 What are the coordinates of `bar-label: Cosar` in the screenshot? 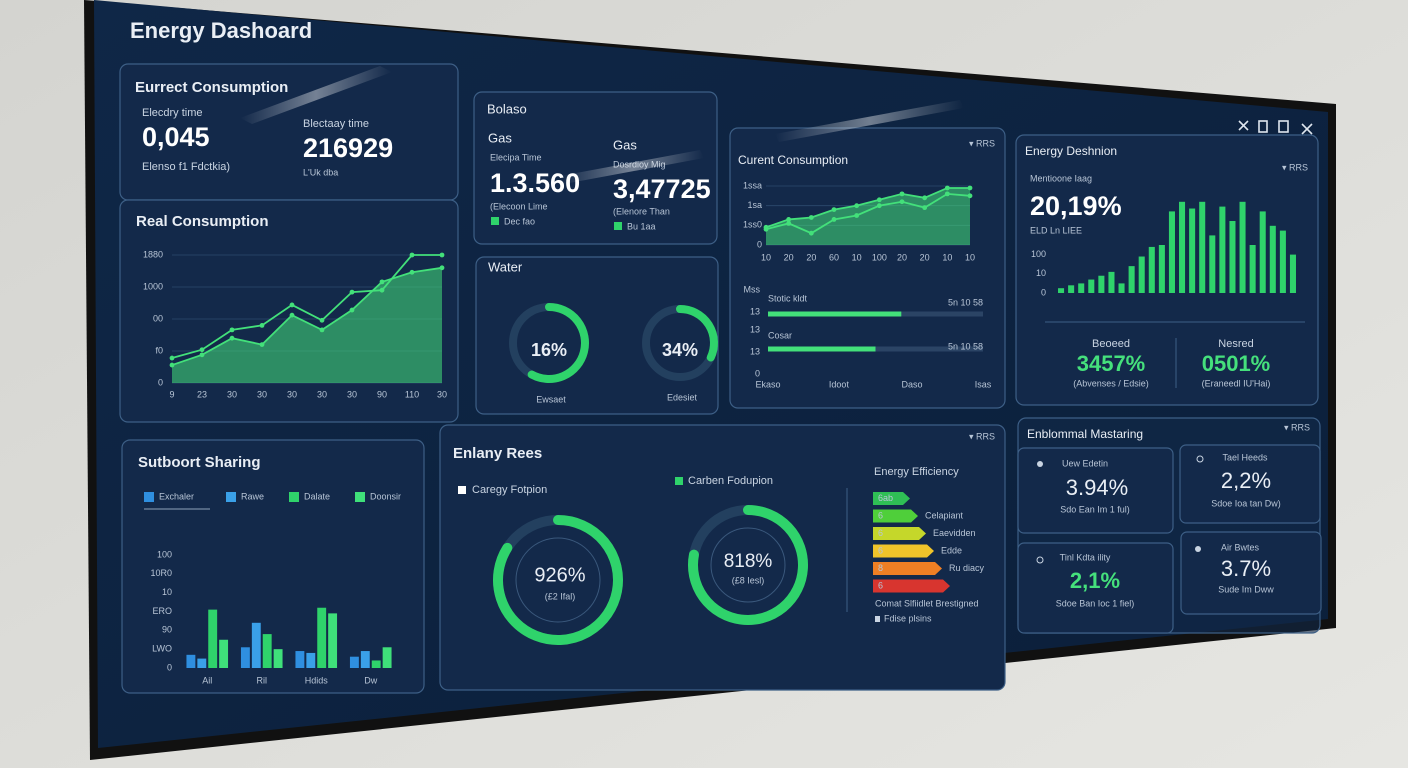 It's located at (780, 335).